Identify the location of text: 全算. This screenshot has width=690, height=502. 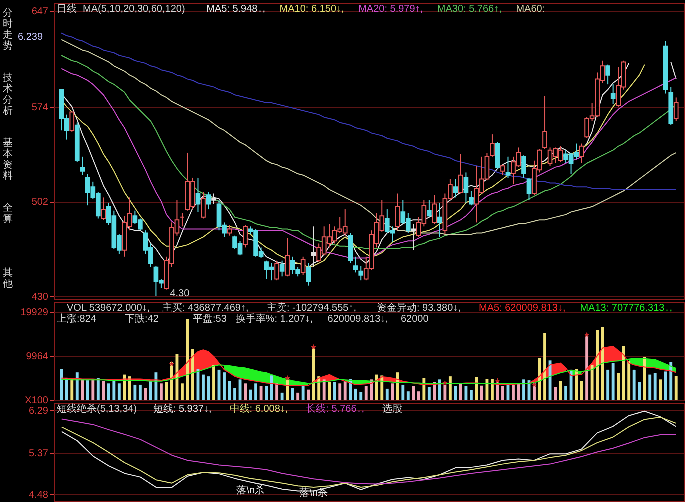
(8, 213).